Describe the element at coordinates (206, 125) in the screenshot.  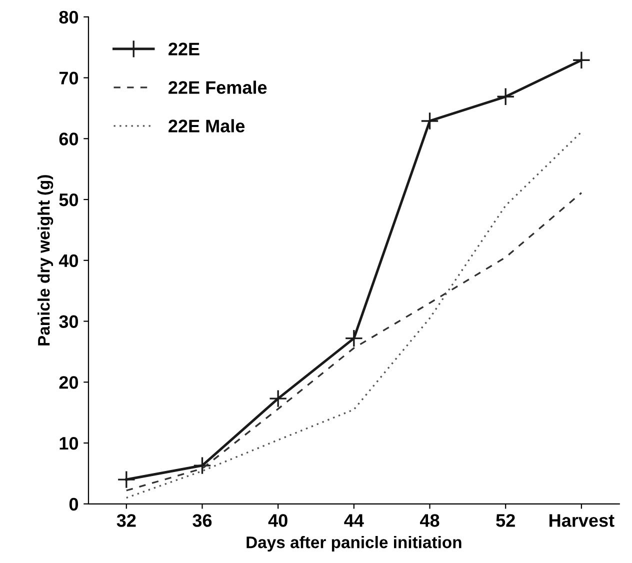
I see `legend-label: 22E Male` at that location.